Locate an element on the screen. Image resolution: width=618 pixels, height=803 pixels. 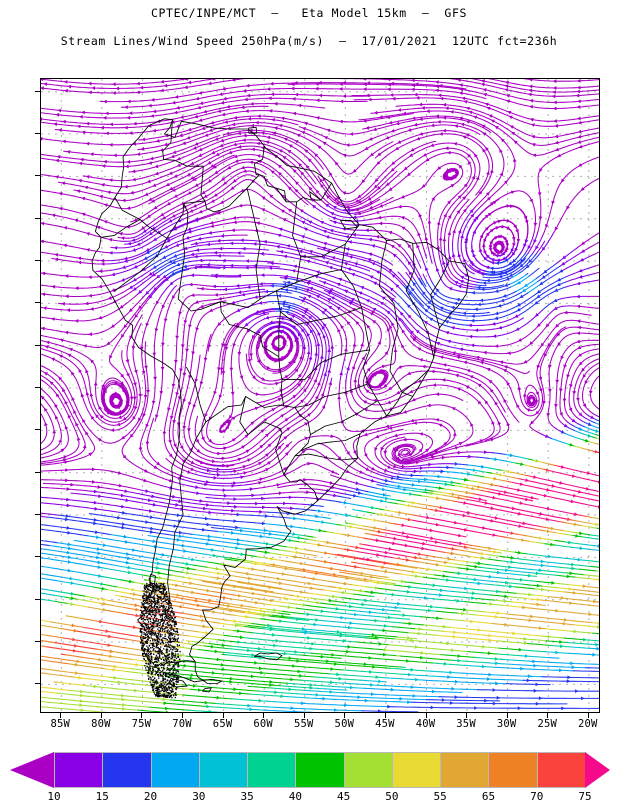
colorbar-under-arrow is located at coordinates (32, 770).